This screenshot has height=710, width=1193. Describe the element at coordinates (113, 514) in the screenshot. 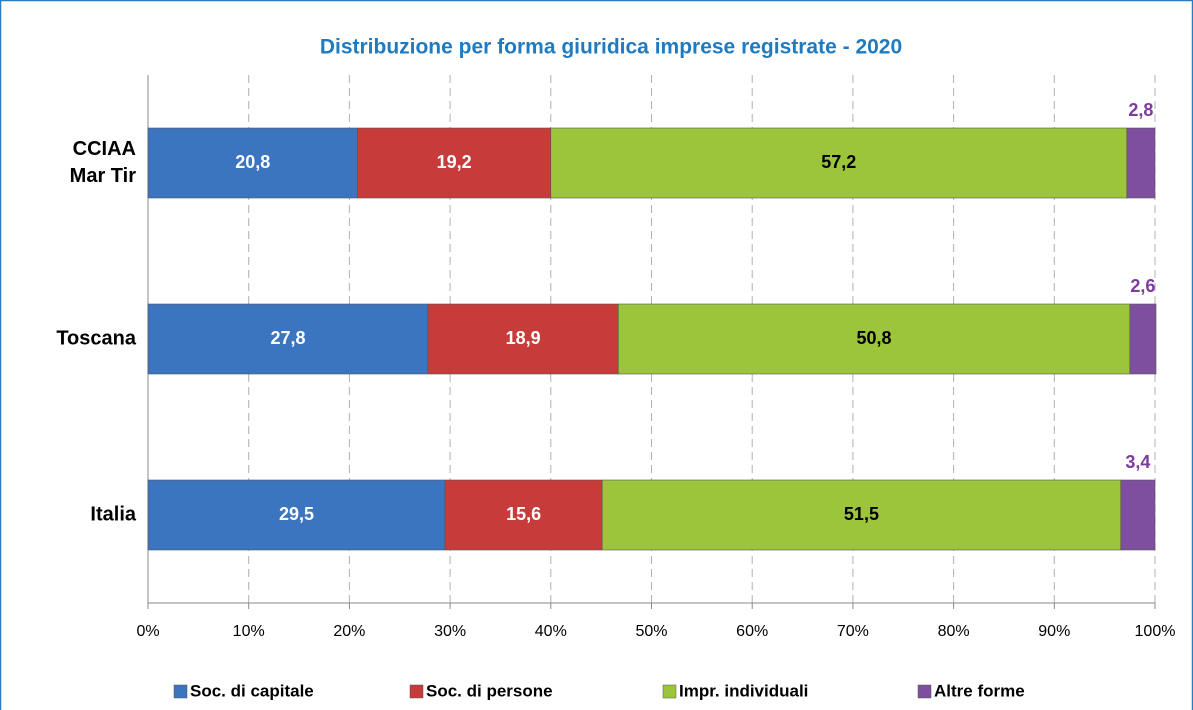

I see `y-tick-label: Italia` at that location.